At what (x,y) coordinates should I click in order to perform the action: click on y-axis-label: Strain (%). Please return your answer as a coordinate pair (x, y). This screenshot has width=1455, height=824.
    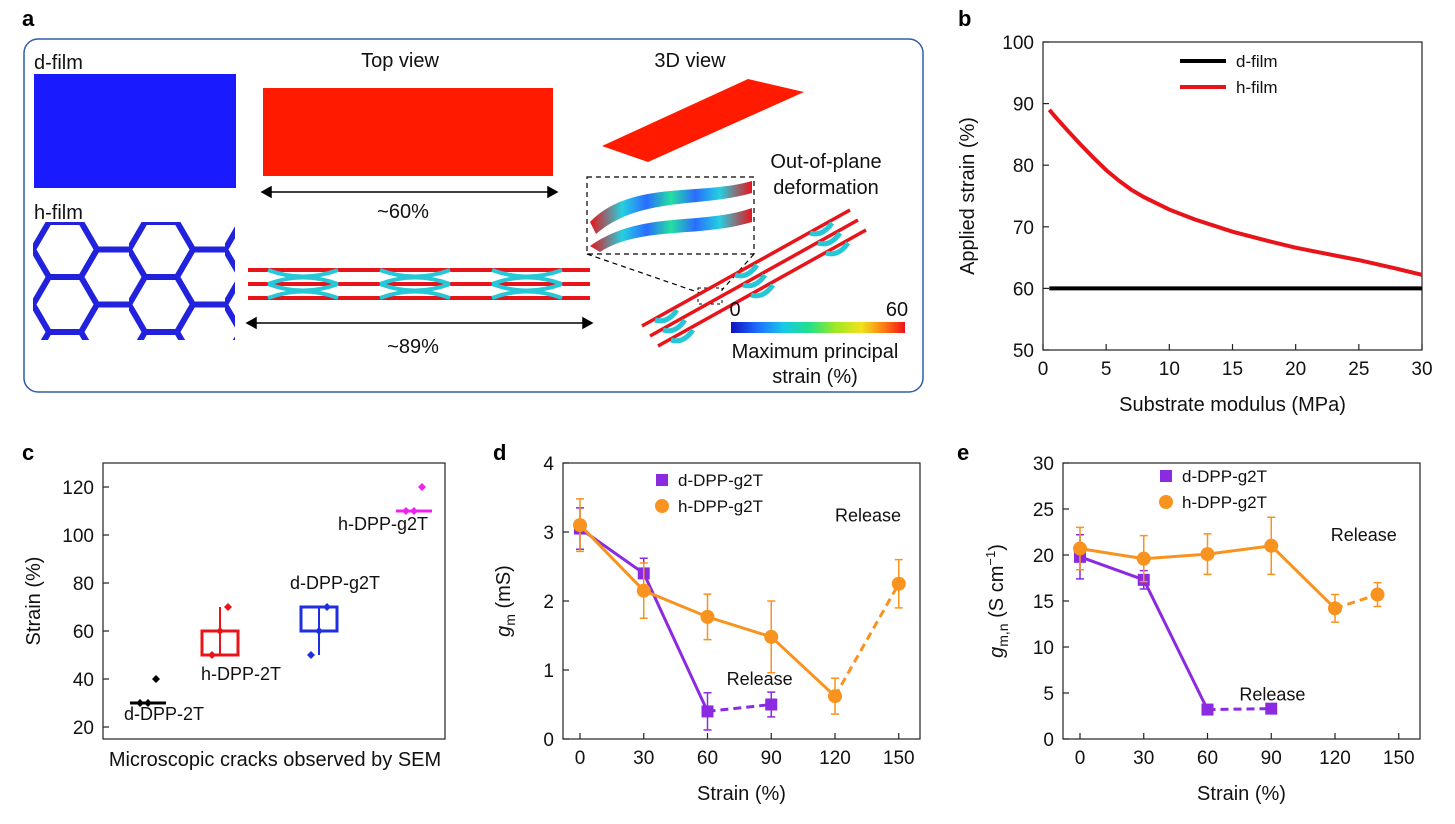
    Looking at the image, I should click on (34, 601).